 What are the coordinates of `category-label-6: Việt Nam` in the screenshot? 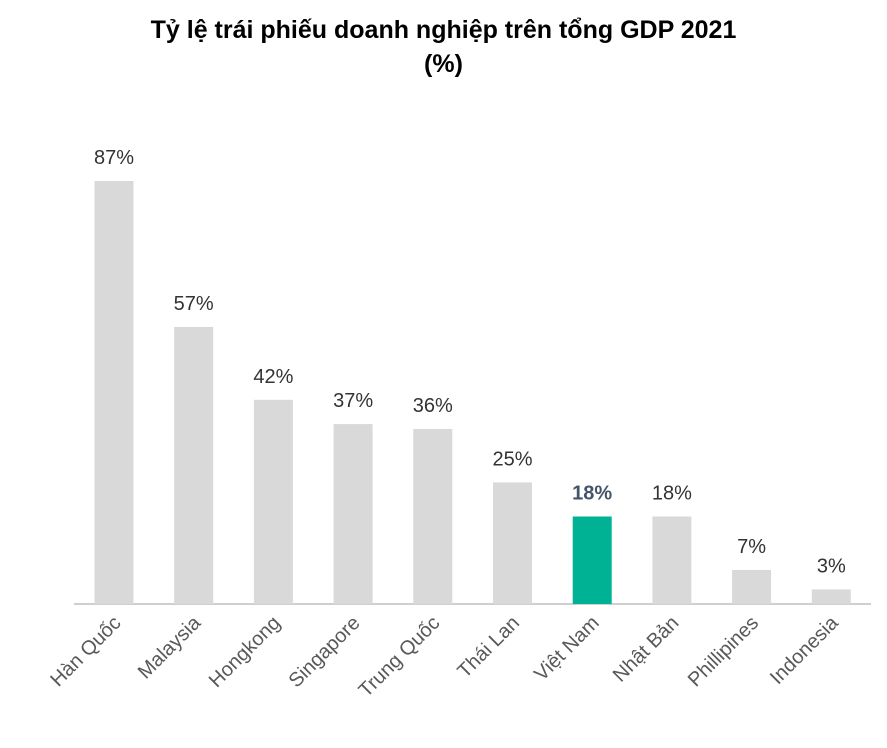 It's located at (566, 648).